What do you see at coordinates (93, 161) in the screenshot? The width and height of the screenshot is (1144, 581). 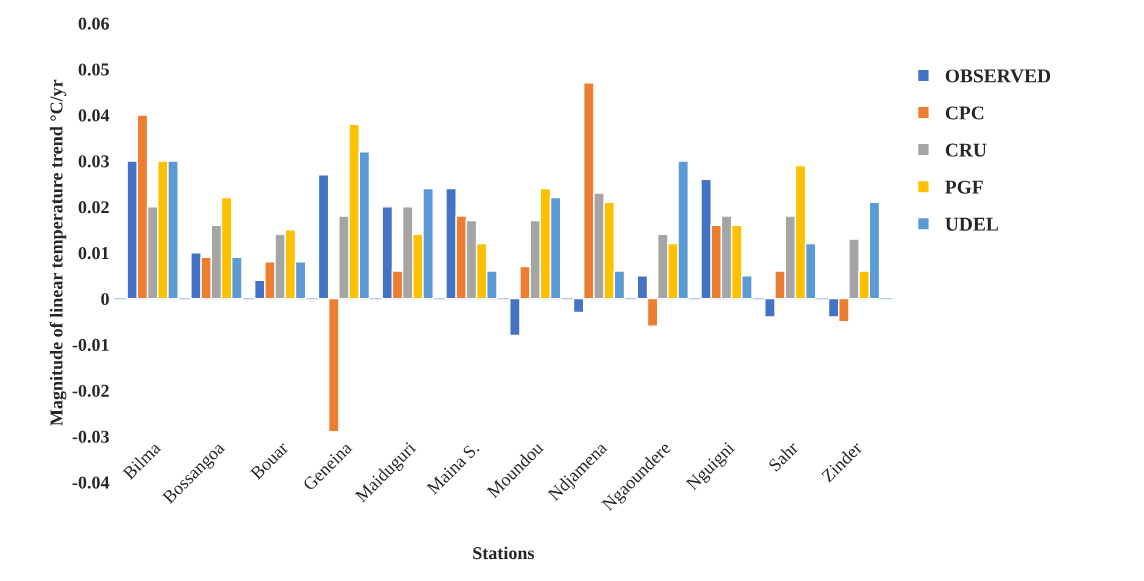 I see `y-tick-label: 0.03` at bounding box center [93, 161].